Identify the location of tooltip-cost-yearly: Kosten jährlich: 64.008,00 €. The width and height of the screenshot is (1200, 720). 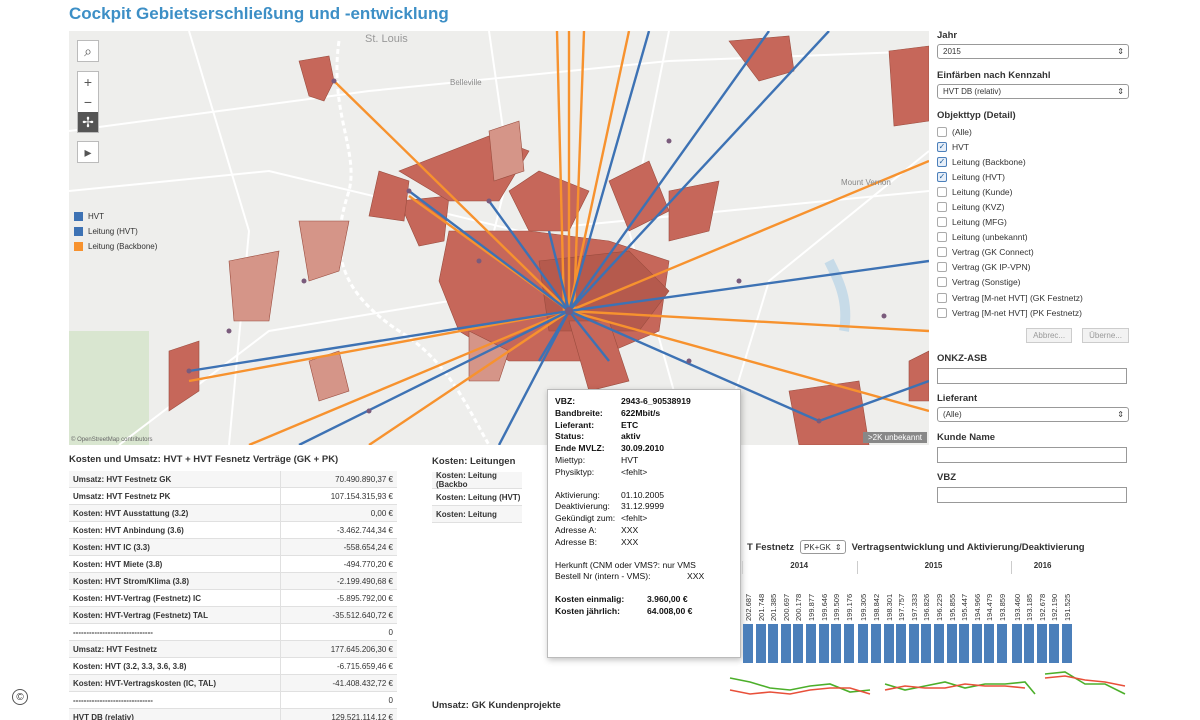
(644, 612).